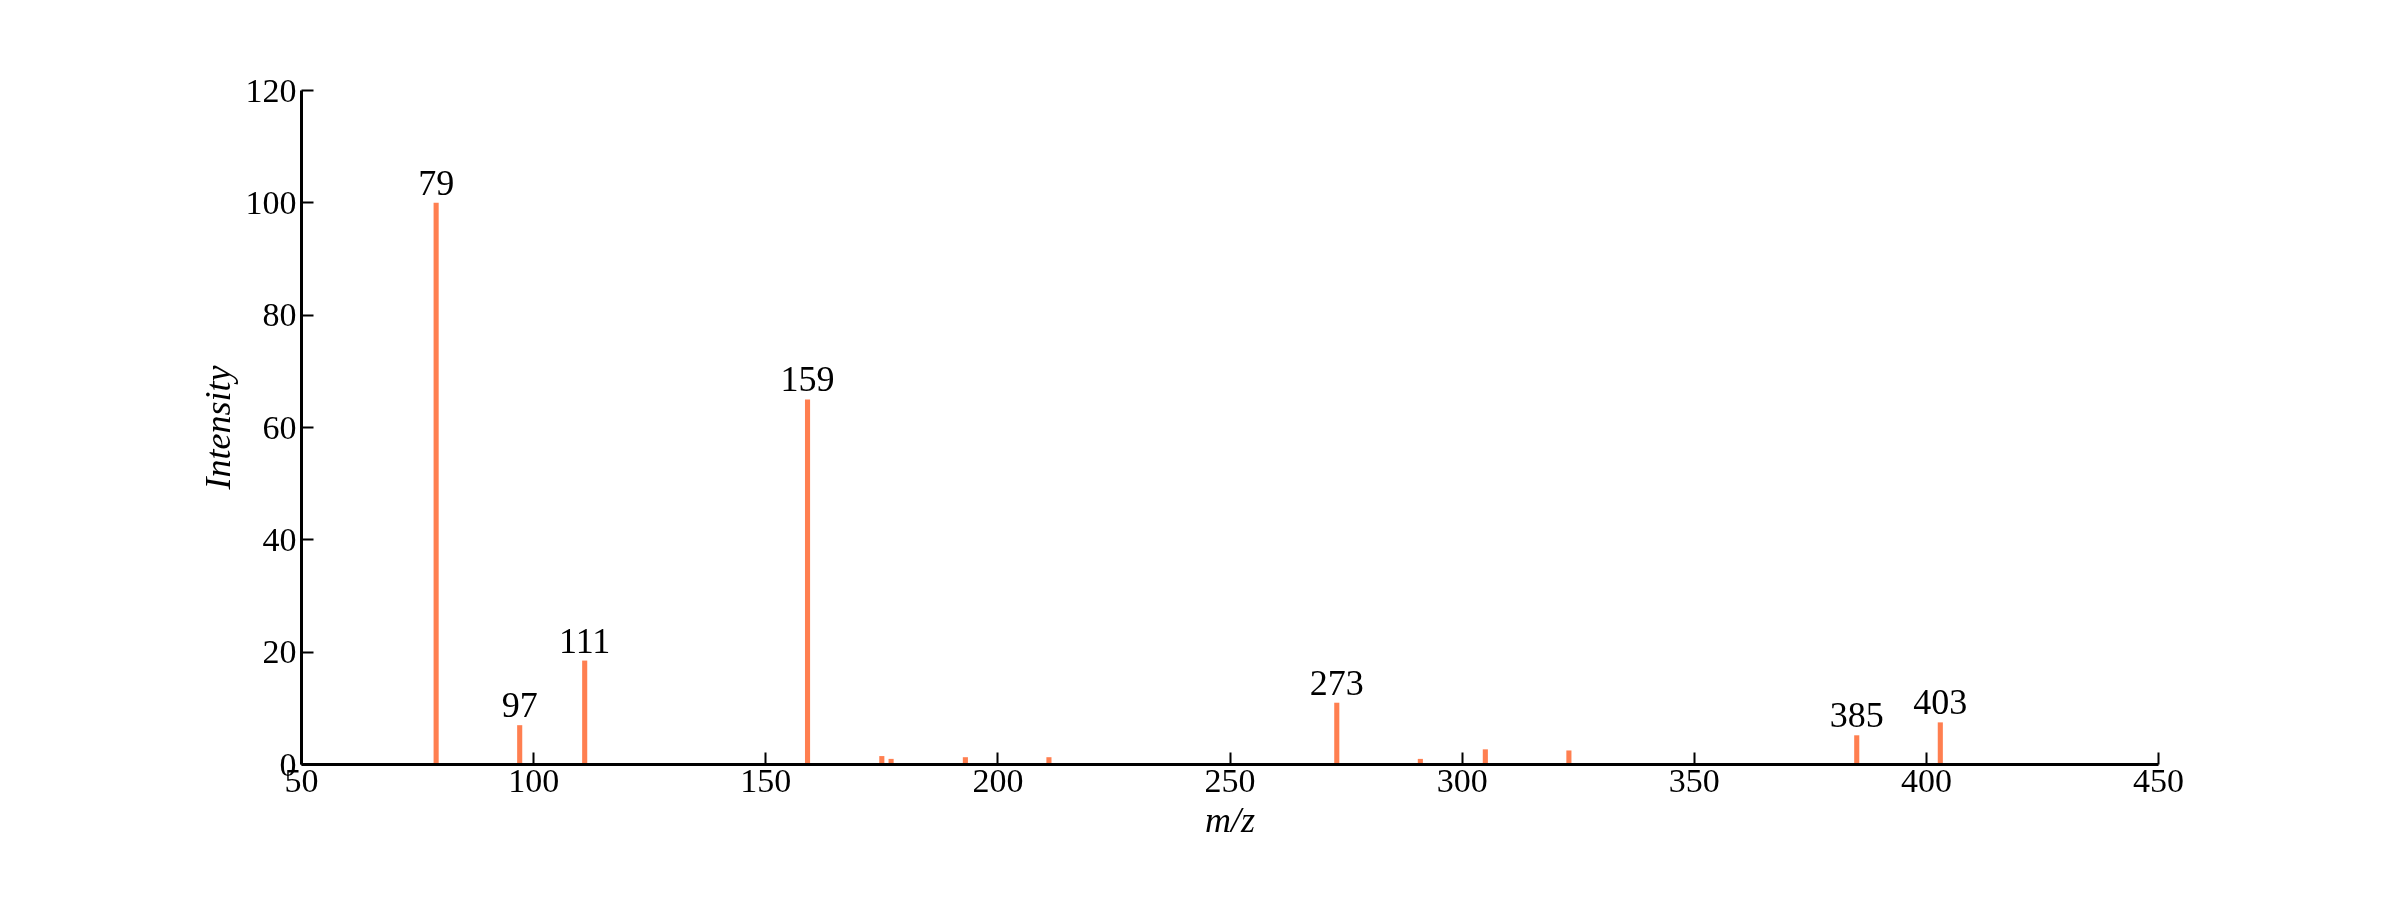 The image size is (2400, 900). Describe the element at coordinates (998, 780) in the screenshot. I see `x-tick-label: 200` at that location.